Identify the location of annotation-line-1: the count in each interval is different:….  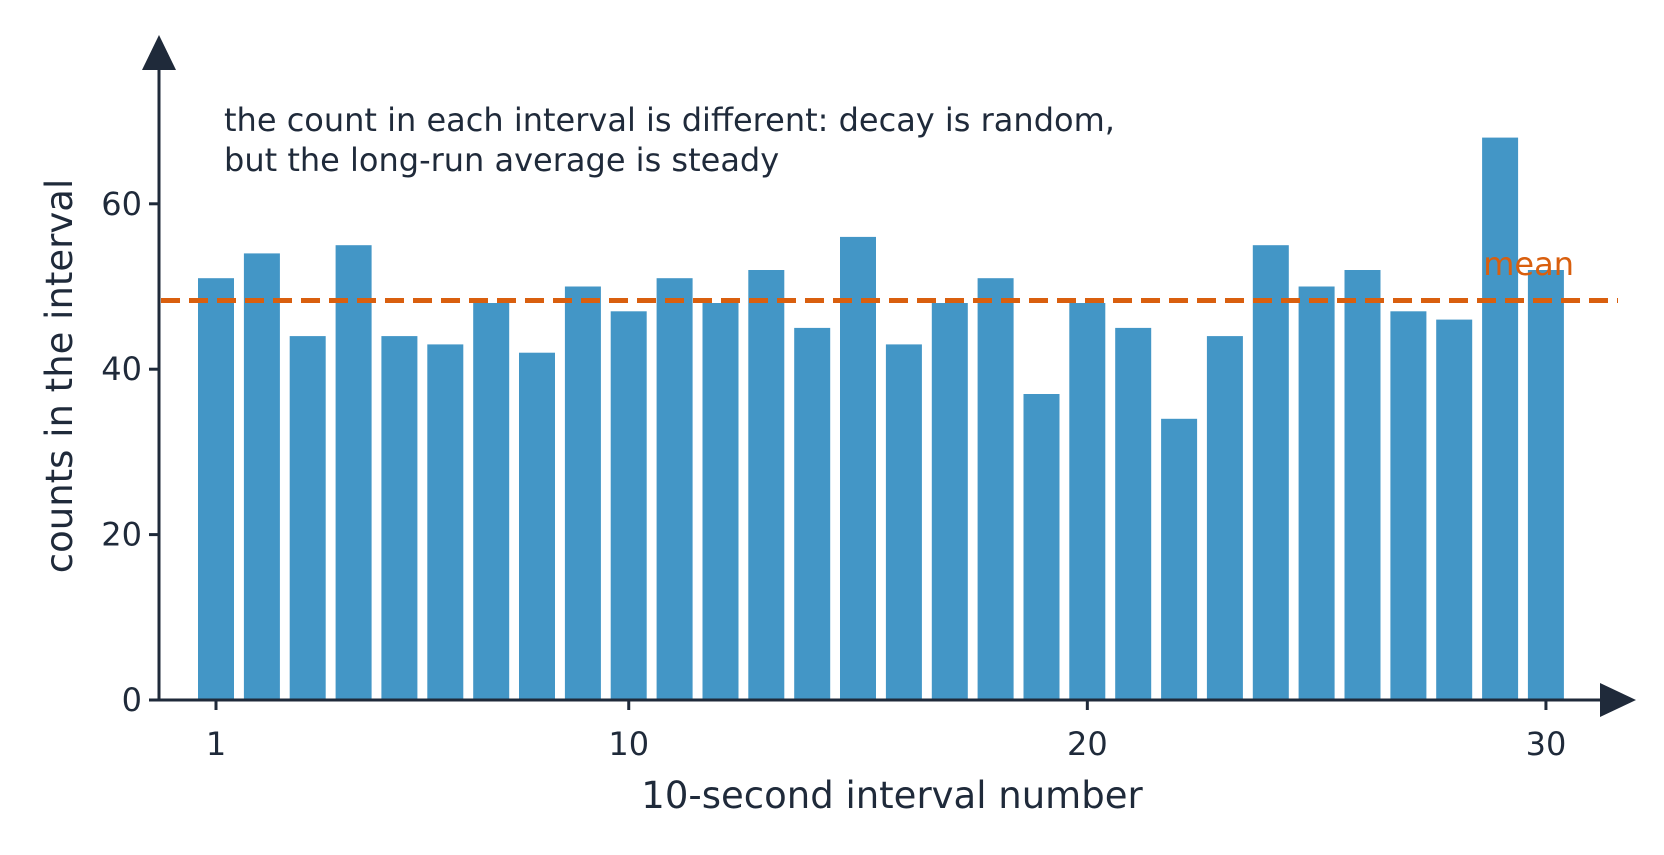
(669, 120).